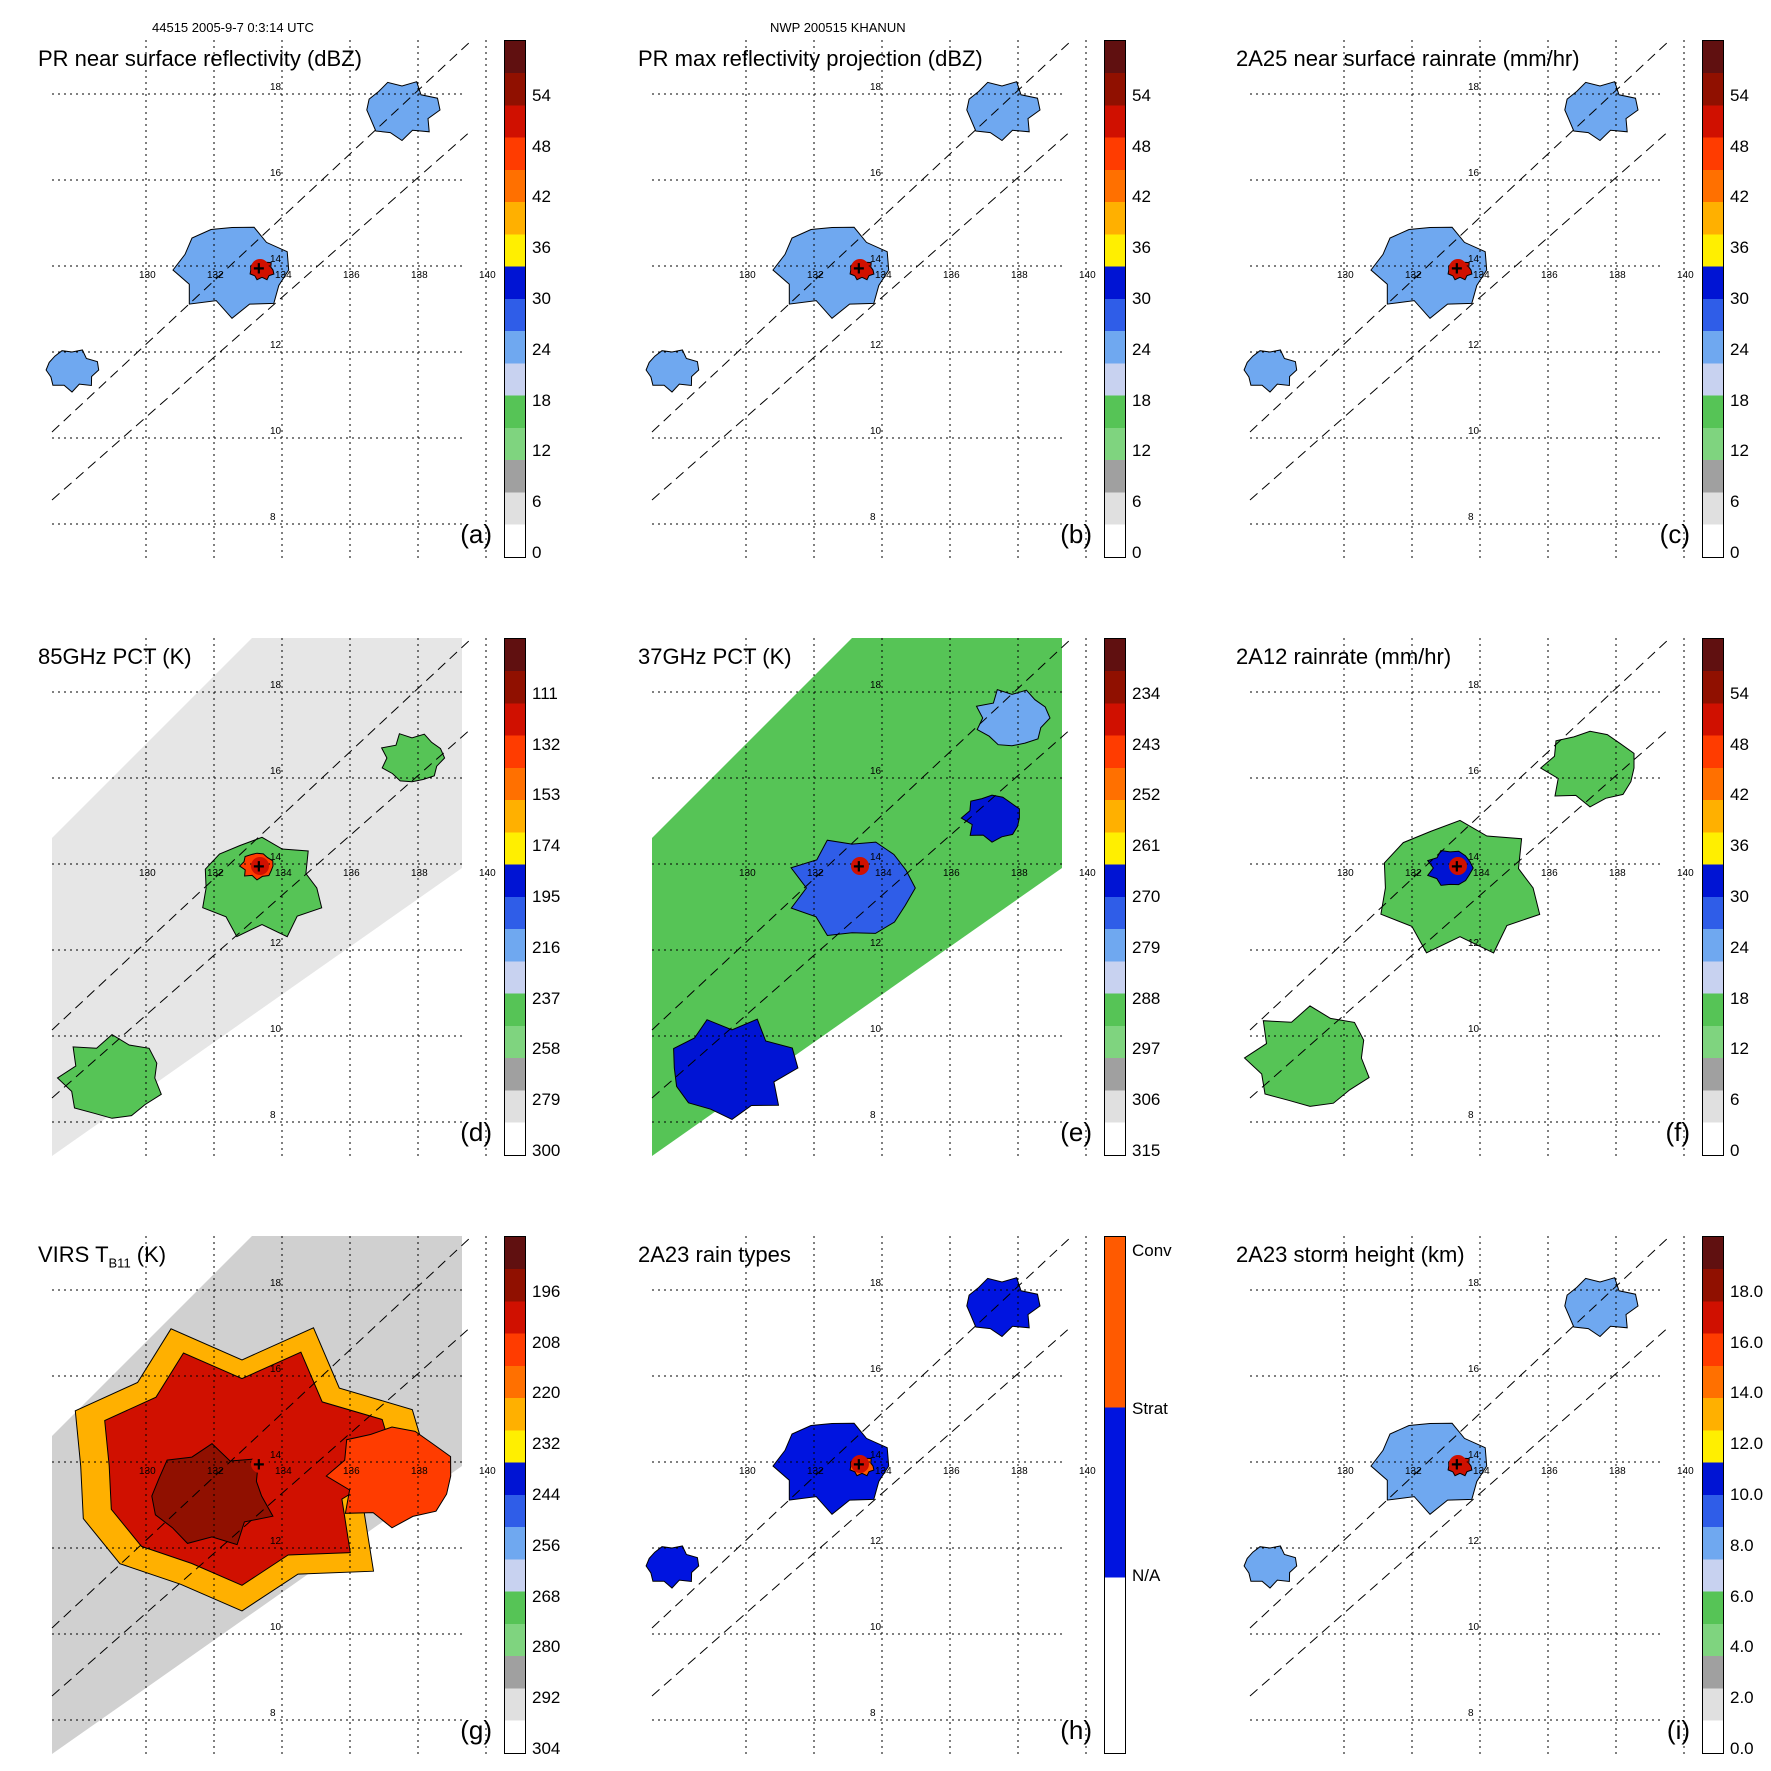 Image resolution: width=1771 pixels, height=1771 pixels. Describe the element at coordinates (1146, 998) in the screenshot. I see `colorbar-tick-label: 288` at that location.